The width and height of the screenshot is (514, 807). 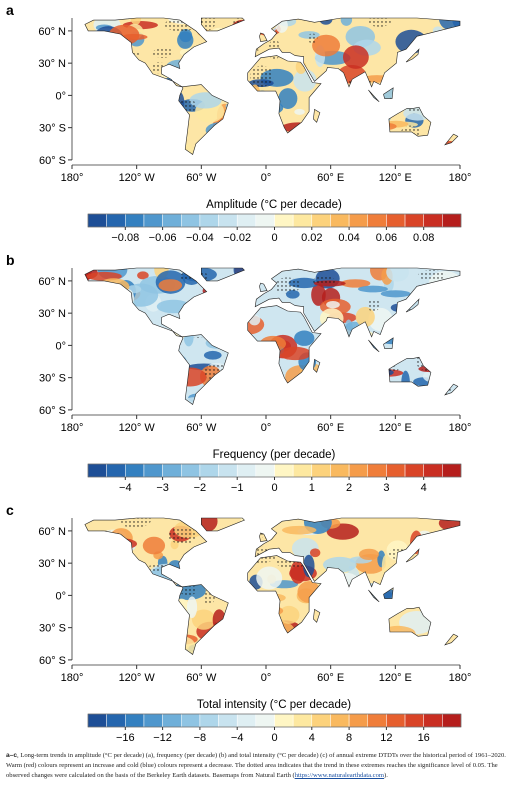 I want to click on coastline, so click(x=272, y=586).